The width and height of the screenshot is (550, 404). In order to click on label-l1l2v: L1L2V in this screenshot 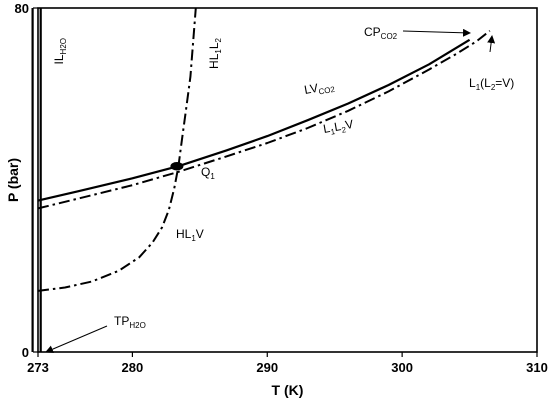, I will do `click(338, 127)`.